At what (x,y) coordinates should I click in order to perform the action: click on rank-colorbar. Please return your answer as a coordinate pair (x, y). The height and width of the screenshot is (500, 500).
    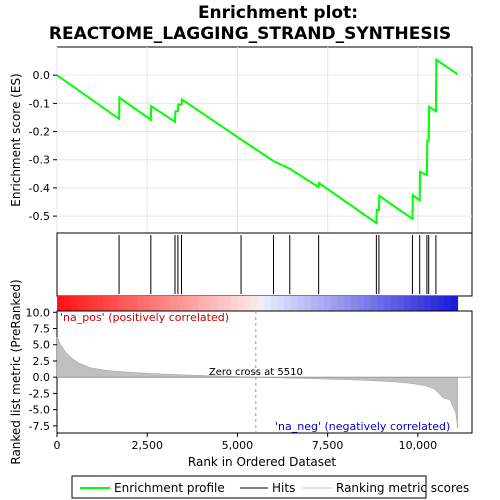
    Looking at the image, I should click on (258, 303).